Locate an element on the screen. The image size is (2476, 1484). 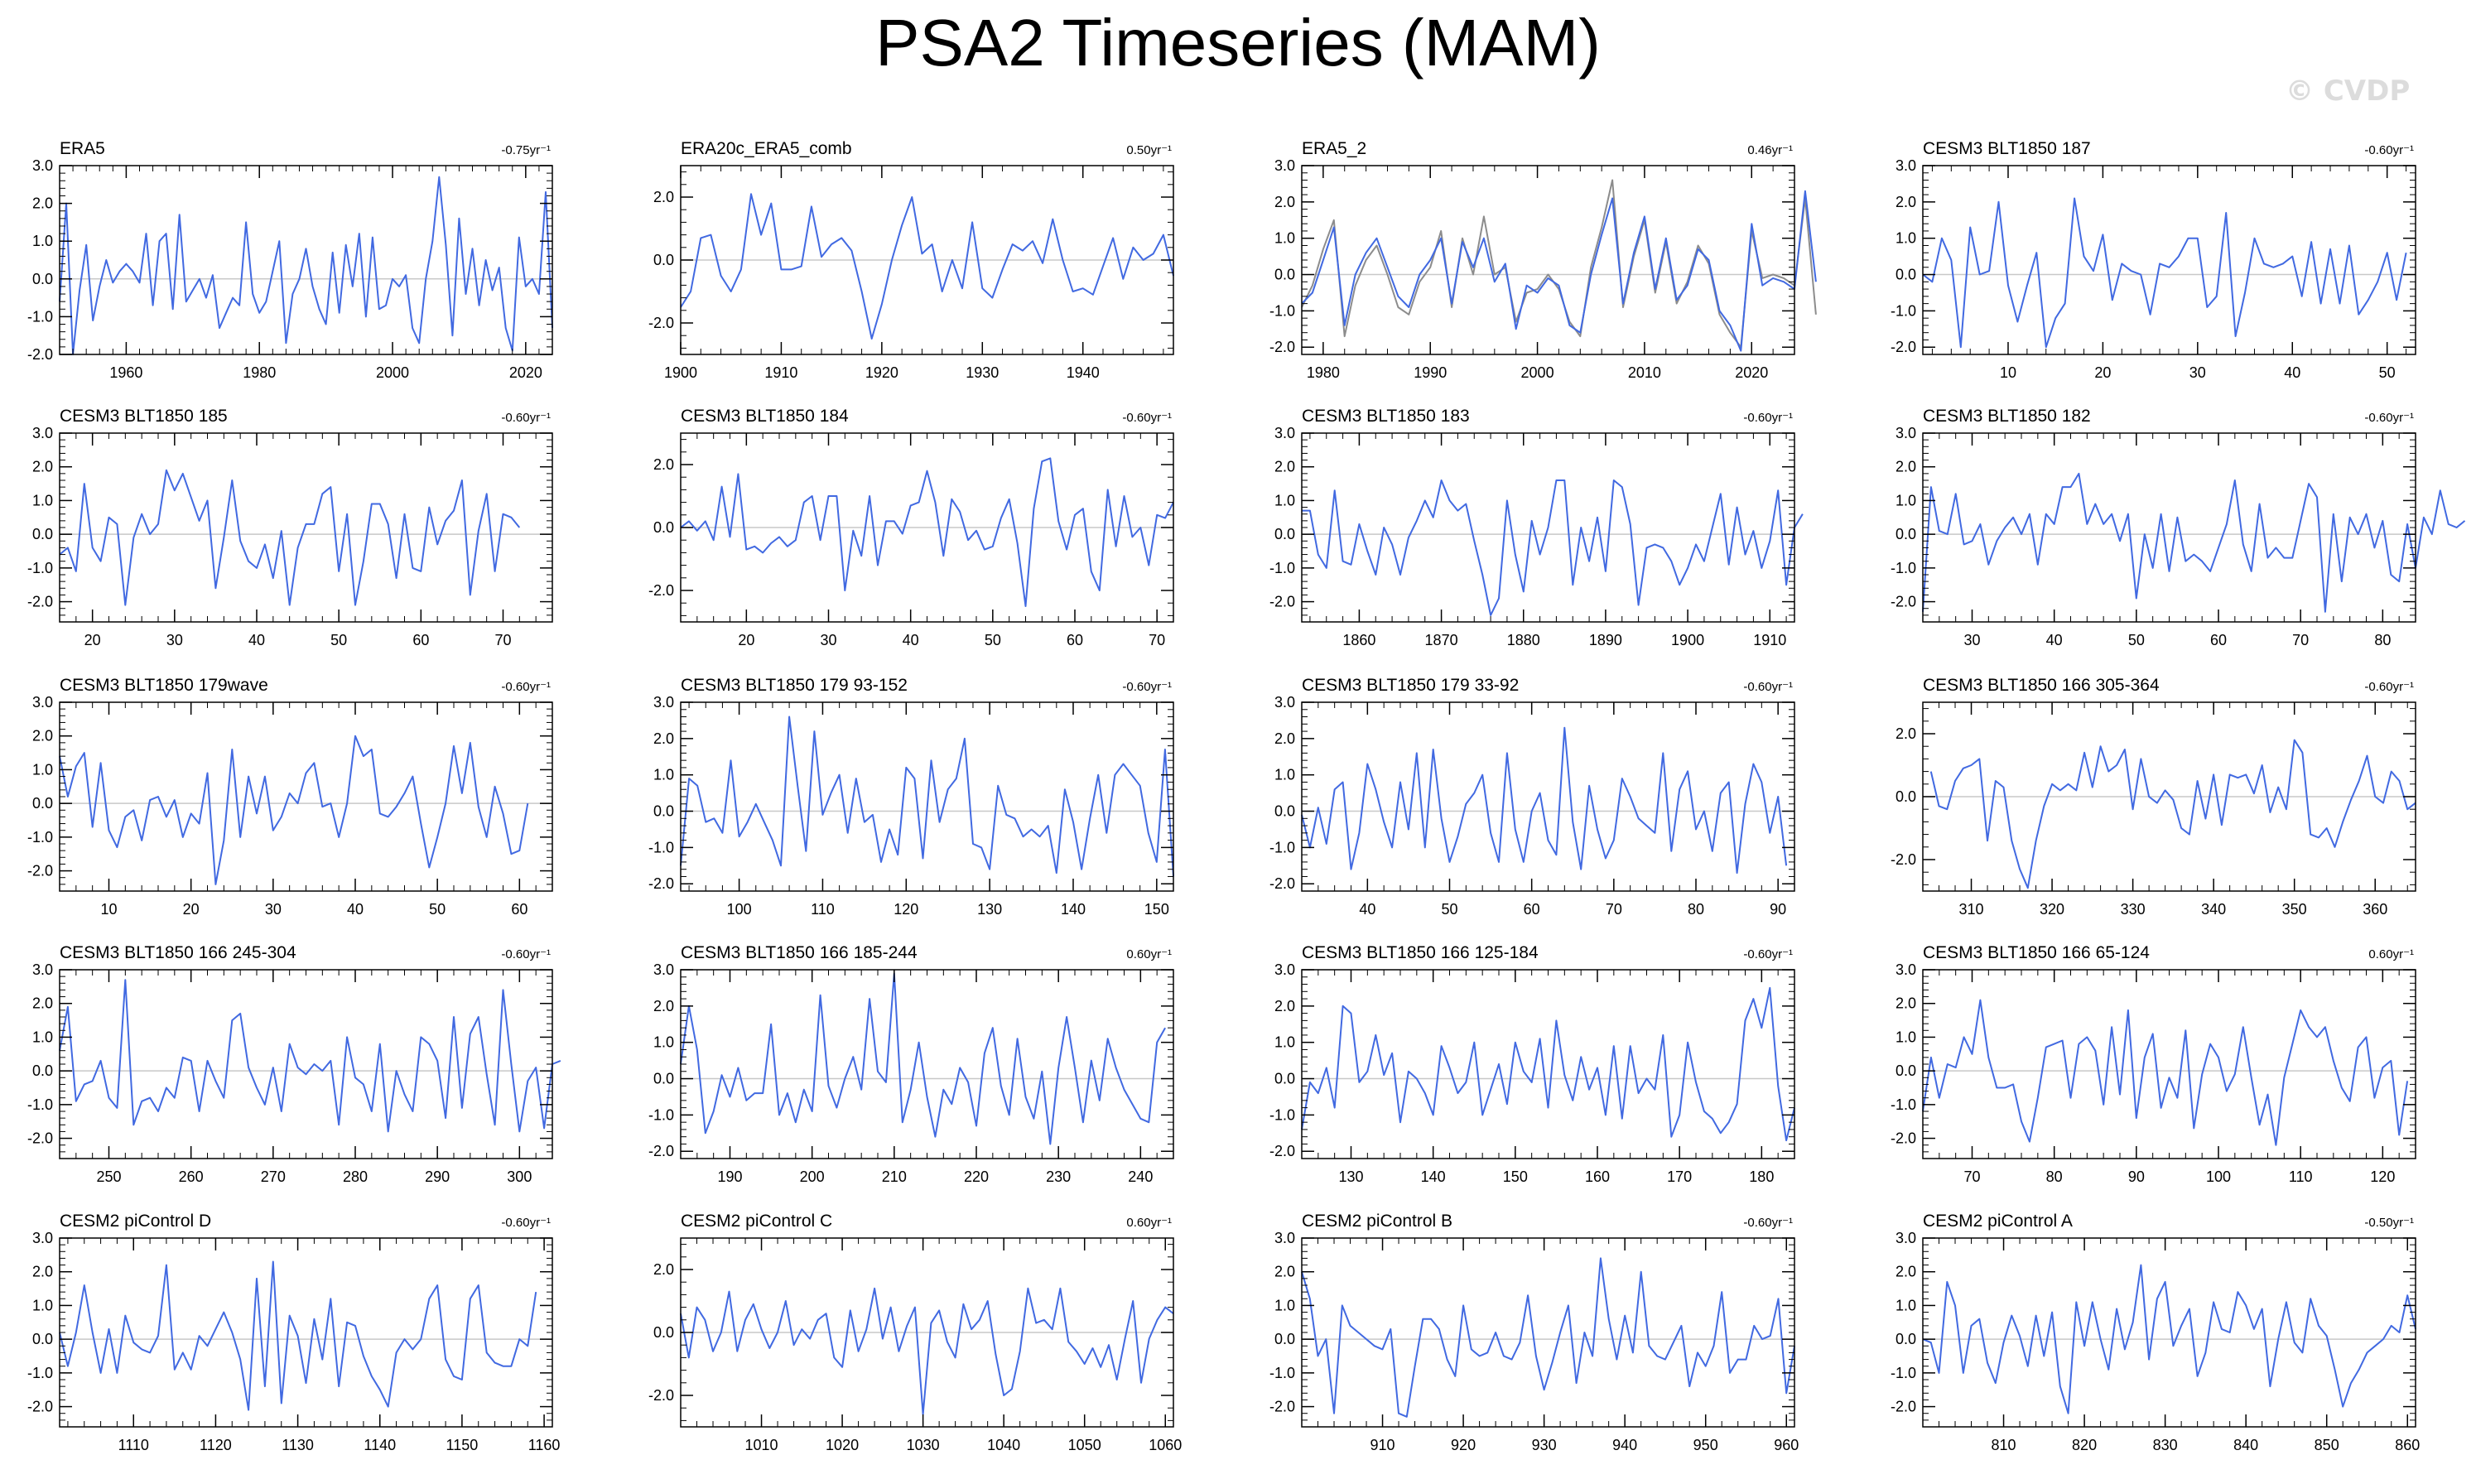
x-tick-label: 1140 is located at coordinates (380, 1445).